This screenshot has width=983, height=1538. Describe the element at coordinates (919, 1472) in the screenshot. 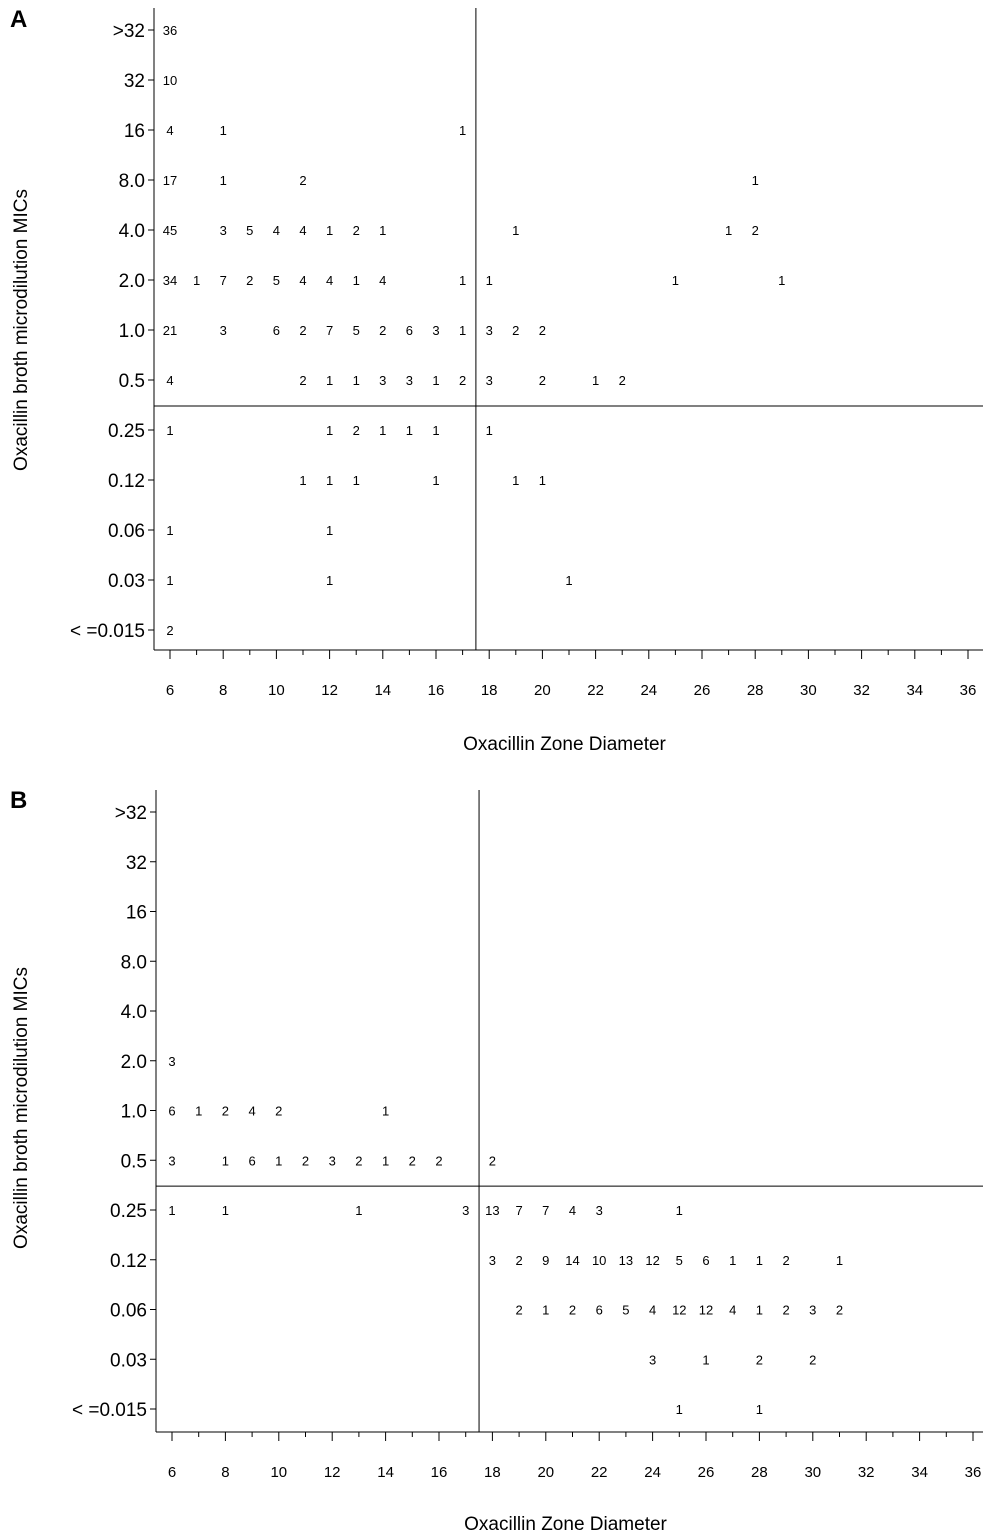

I see `panel-b-x-tick-label: 34` at that location.